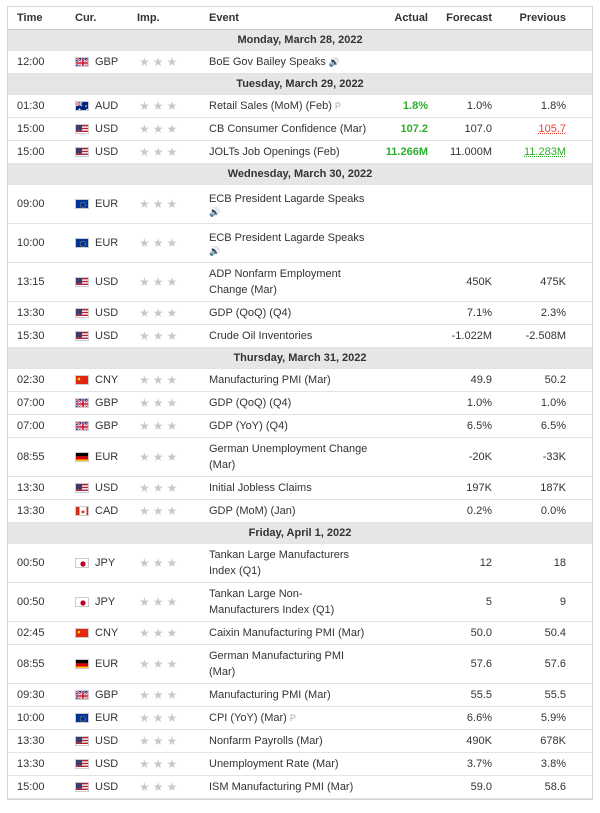  Describe the element at coordinates (252, 511) in the screenshot. I see `event-name: GDP (MoM) (Jan)` at that location.